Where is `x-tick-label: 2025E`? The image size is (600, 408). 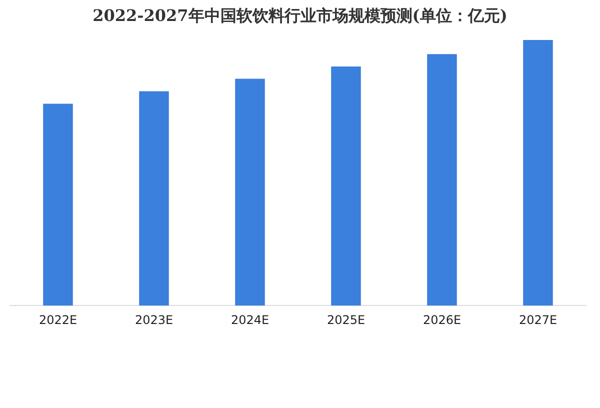 x-tick-label: 2025E is located at coordinates (346, 319).